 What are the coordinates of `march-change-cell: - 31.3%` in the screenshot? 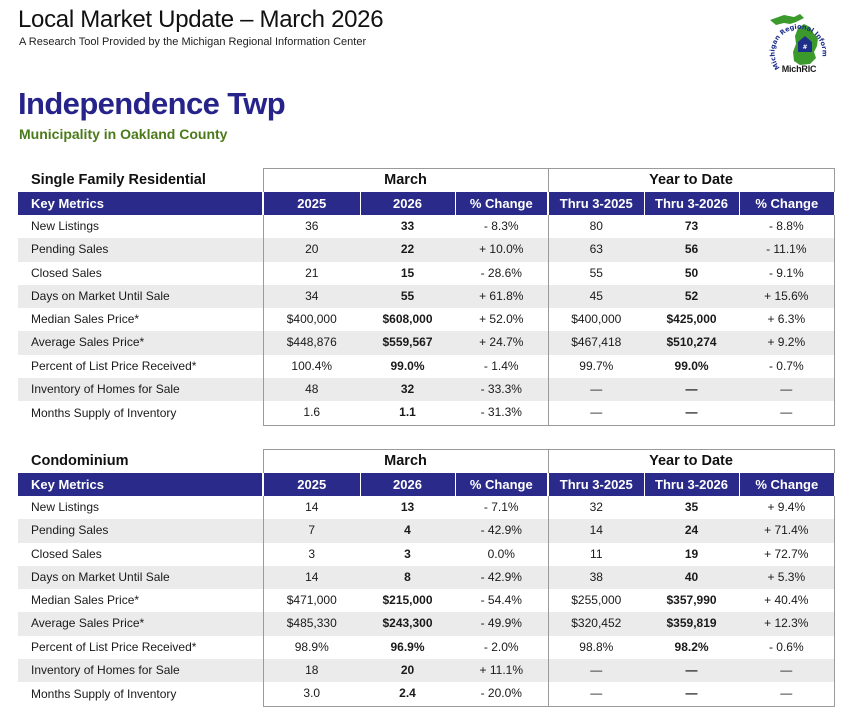 It's located at (502, 413).